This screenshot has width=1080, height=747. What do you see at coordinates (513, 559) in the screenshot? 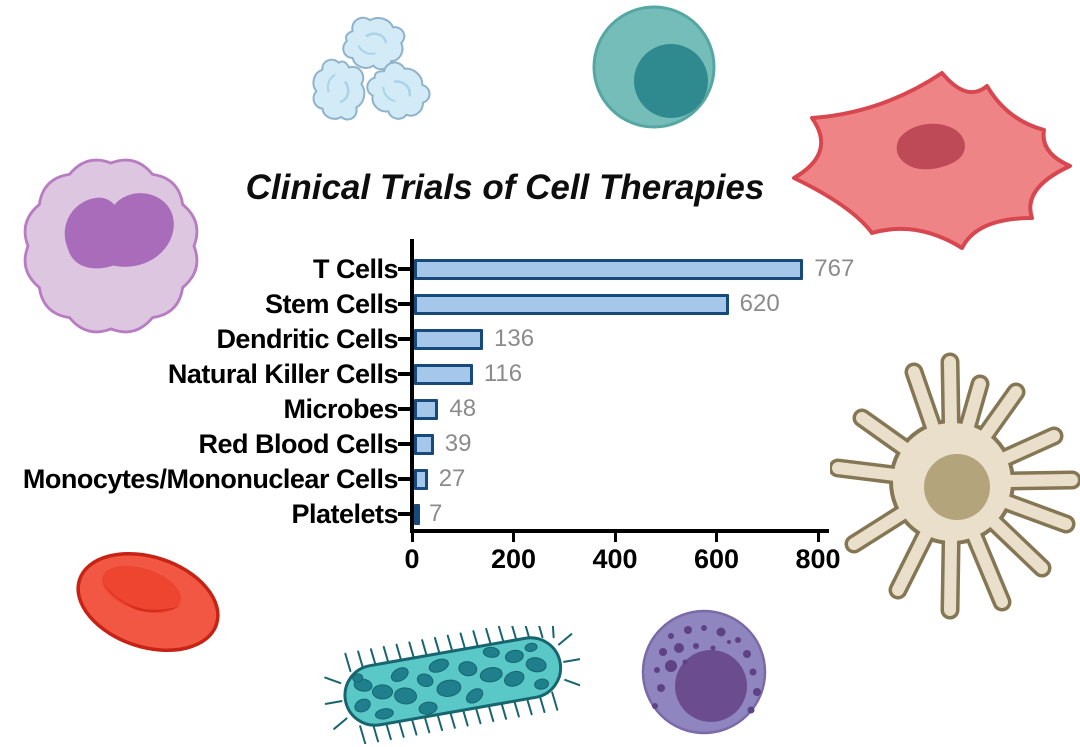
I see `x-tick-label: 200` at bounding box center [513, 559].